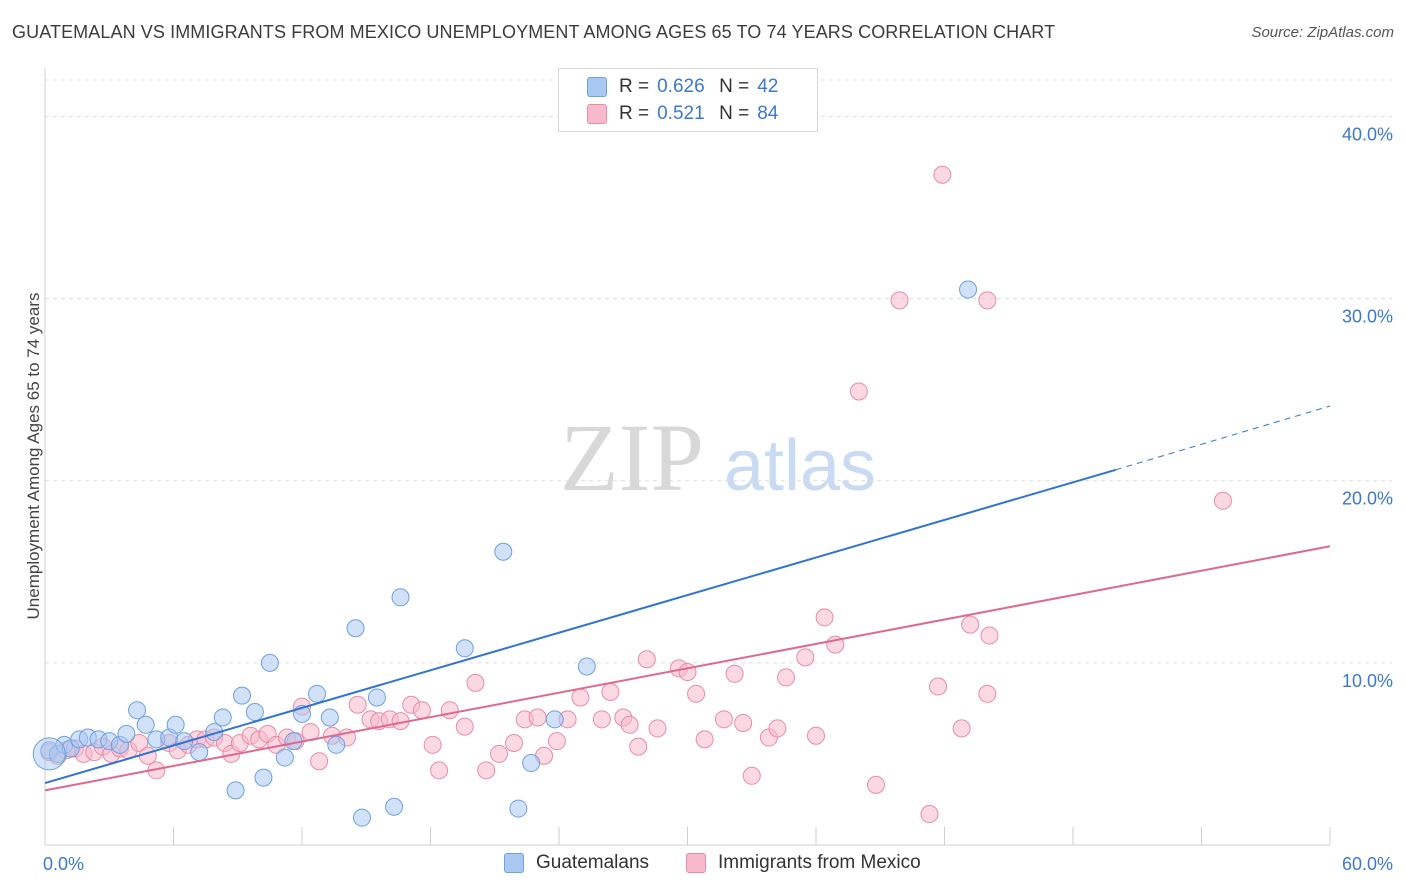 The width and height of the screenshot is (1406, 892). What do you see at coordinates (33, 456) in the screenshot?
I see `y-axis-label: Unemployment Among Ages 65 to 74 years` at bounding box center [33, 456].